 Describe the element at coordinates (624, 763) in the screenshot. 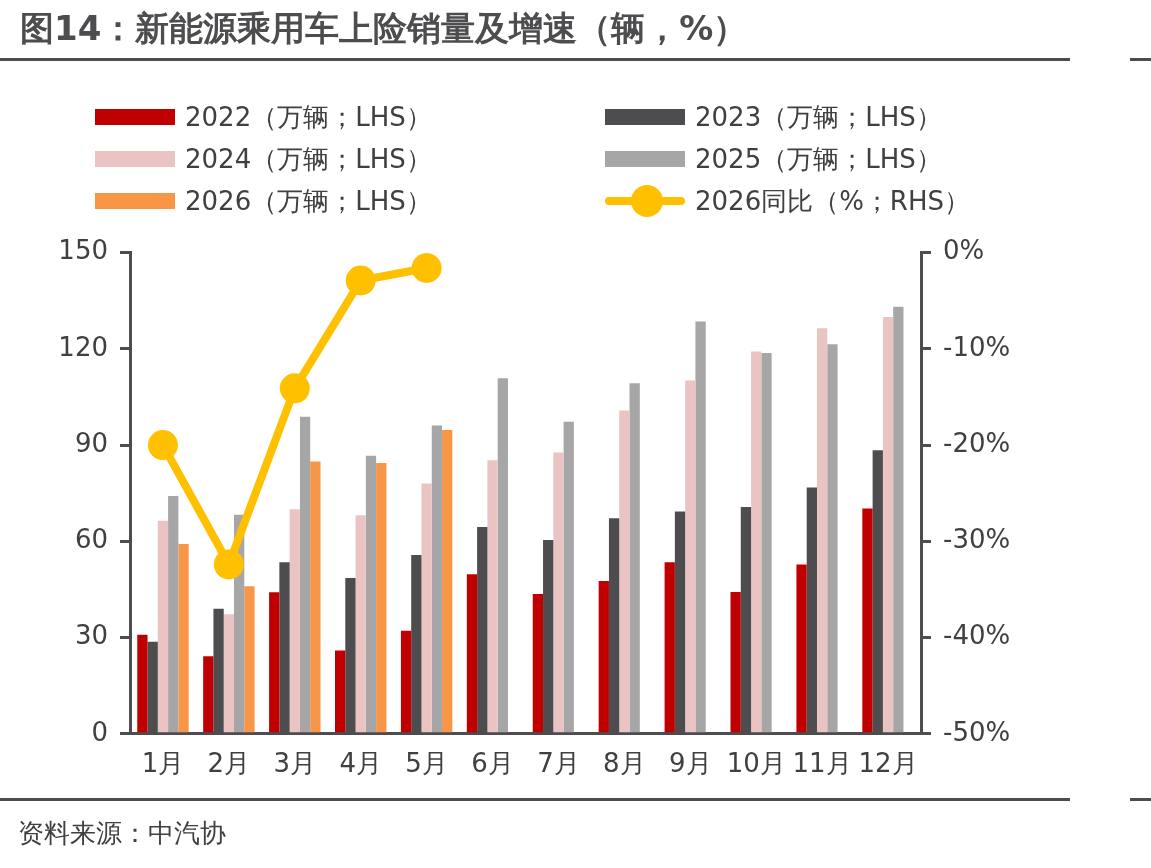

I see `x-tick-label: 8月` at that location.